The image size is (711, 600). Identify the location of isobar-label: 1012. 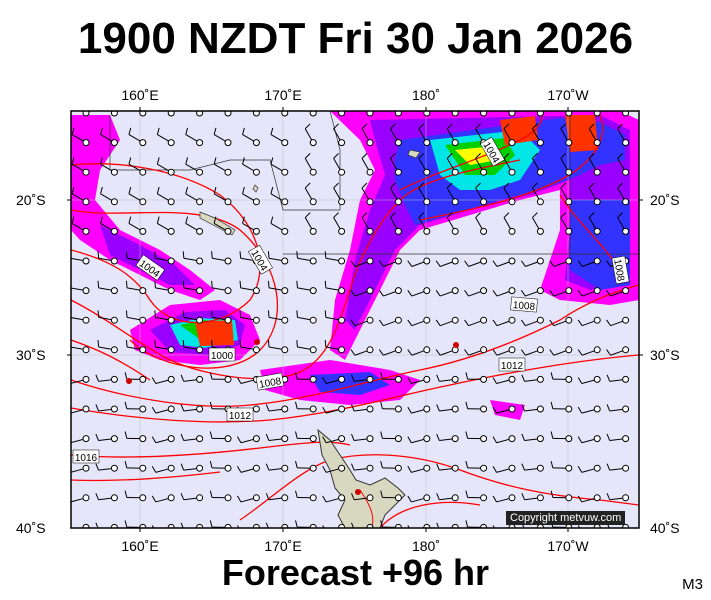
(512, 366).